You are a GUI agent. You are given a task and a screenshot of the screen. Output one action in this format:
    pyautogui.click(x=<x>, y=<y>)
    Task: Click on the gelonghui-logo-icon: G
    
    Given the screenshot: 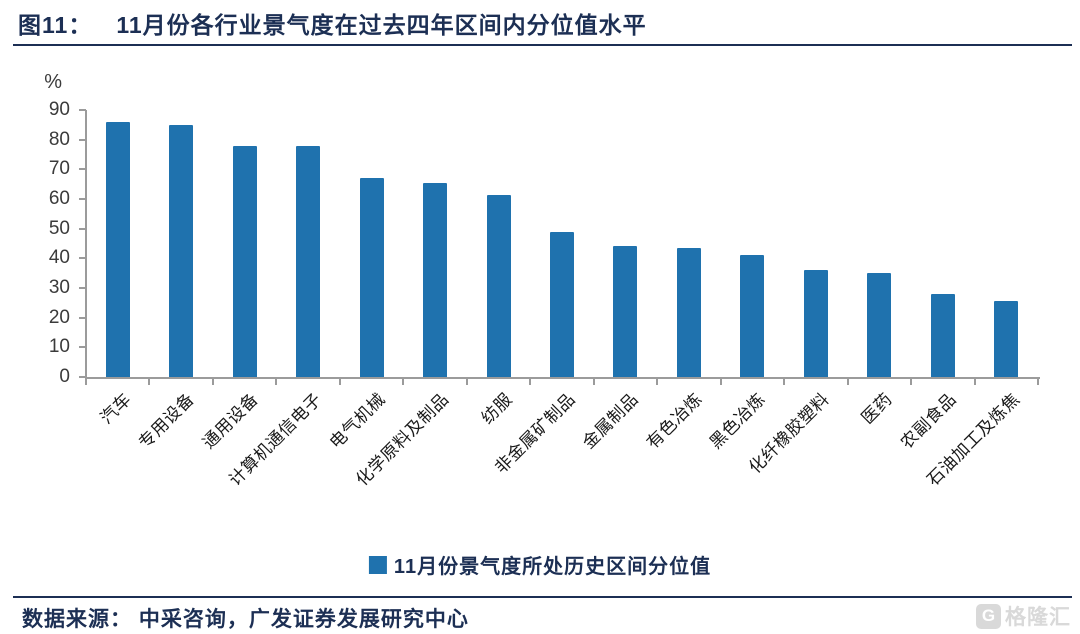 What is the action you would take?
    pyautogui.click(x=988, y=616)
    